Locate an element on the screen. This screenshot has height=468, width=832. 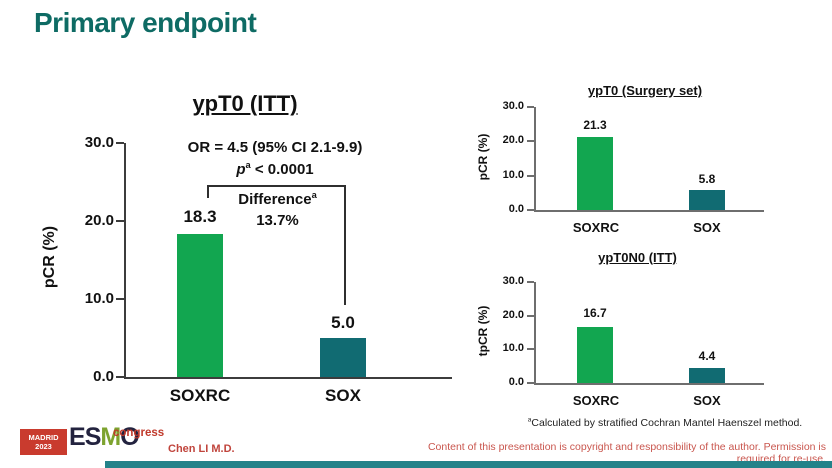
surgery-x-axis-line is located at coordinates (649, 211).